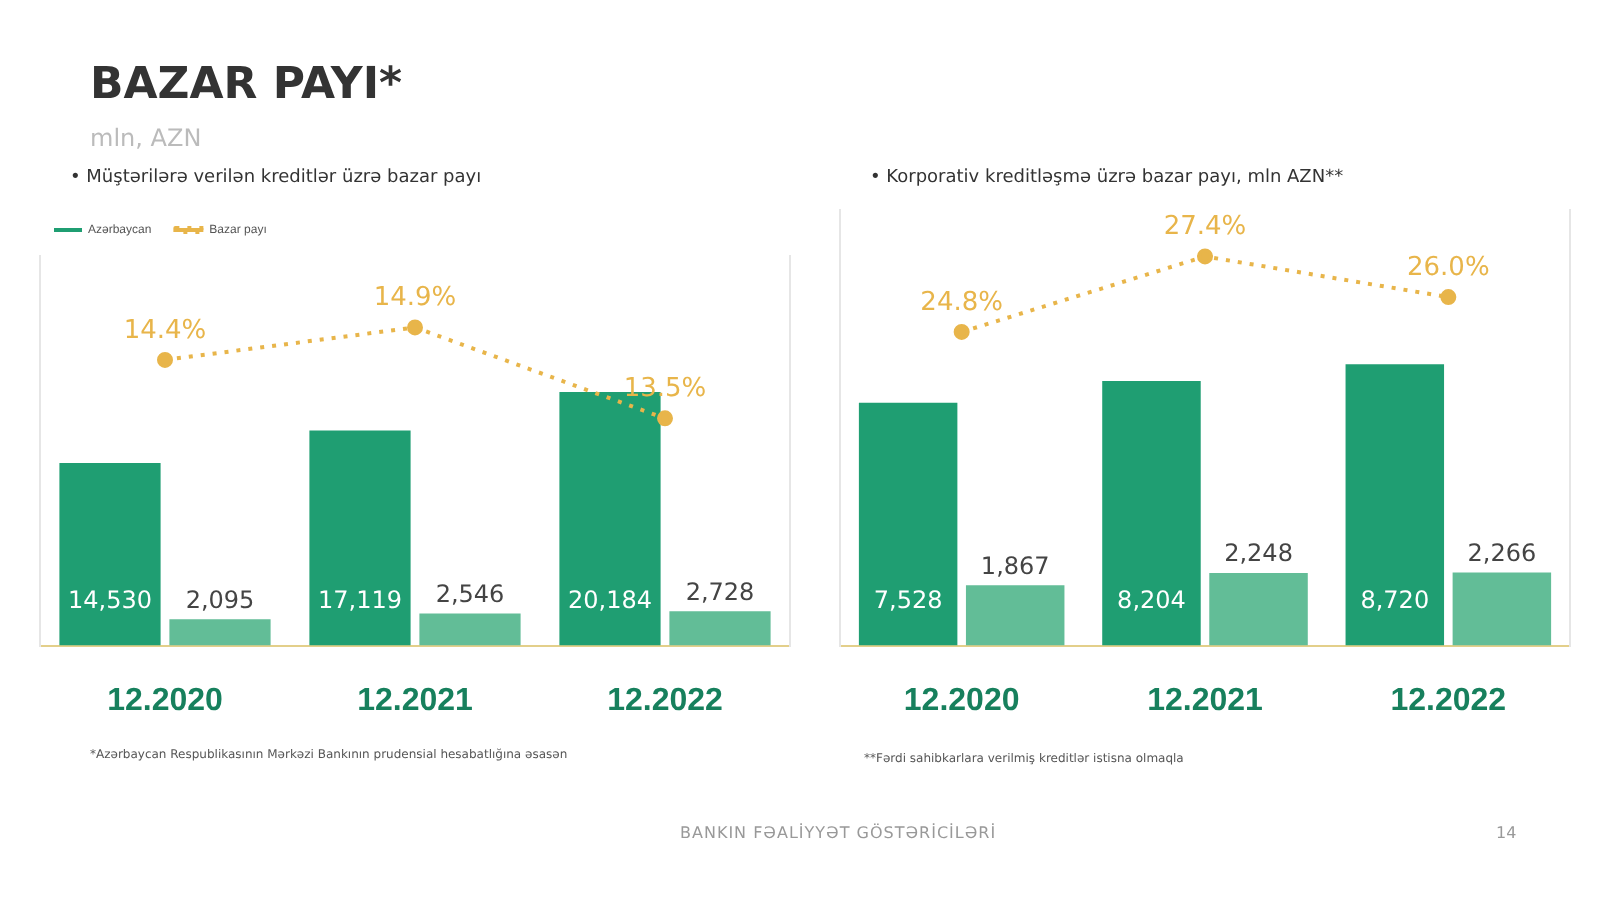 The height and width of the screenshot is (900, 1600). Describe the element at coordinates (1107, 178) in the screenshot. I see `chart-title: • Korporativ kreditləşmə üzrə bazar payı, mln AZN**` at that location.